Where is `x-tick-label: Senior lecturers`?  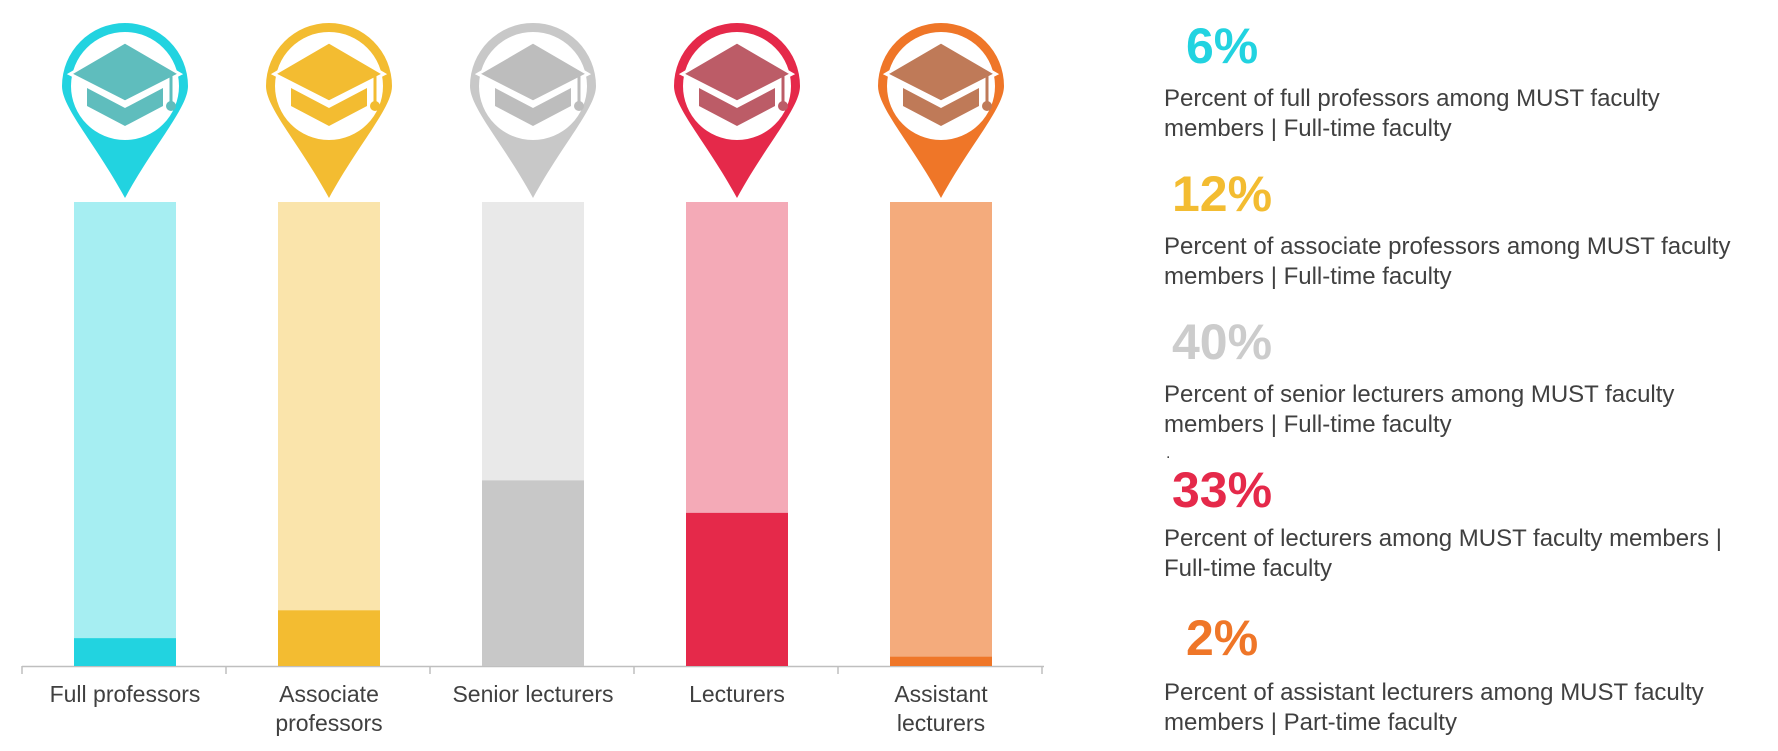 x-tick-label: Senior lecturers is located at coordinates (532, 694).